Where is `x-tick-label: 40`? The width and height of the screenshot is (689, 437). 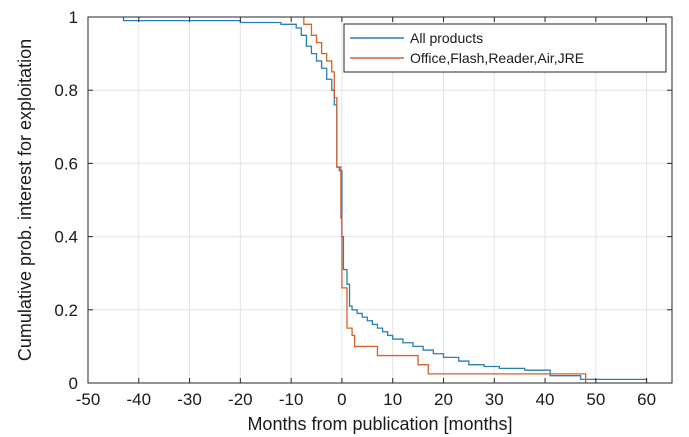 x-tick-label: 40 is located at coordinates (545, 399).